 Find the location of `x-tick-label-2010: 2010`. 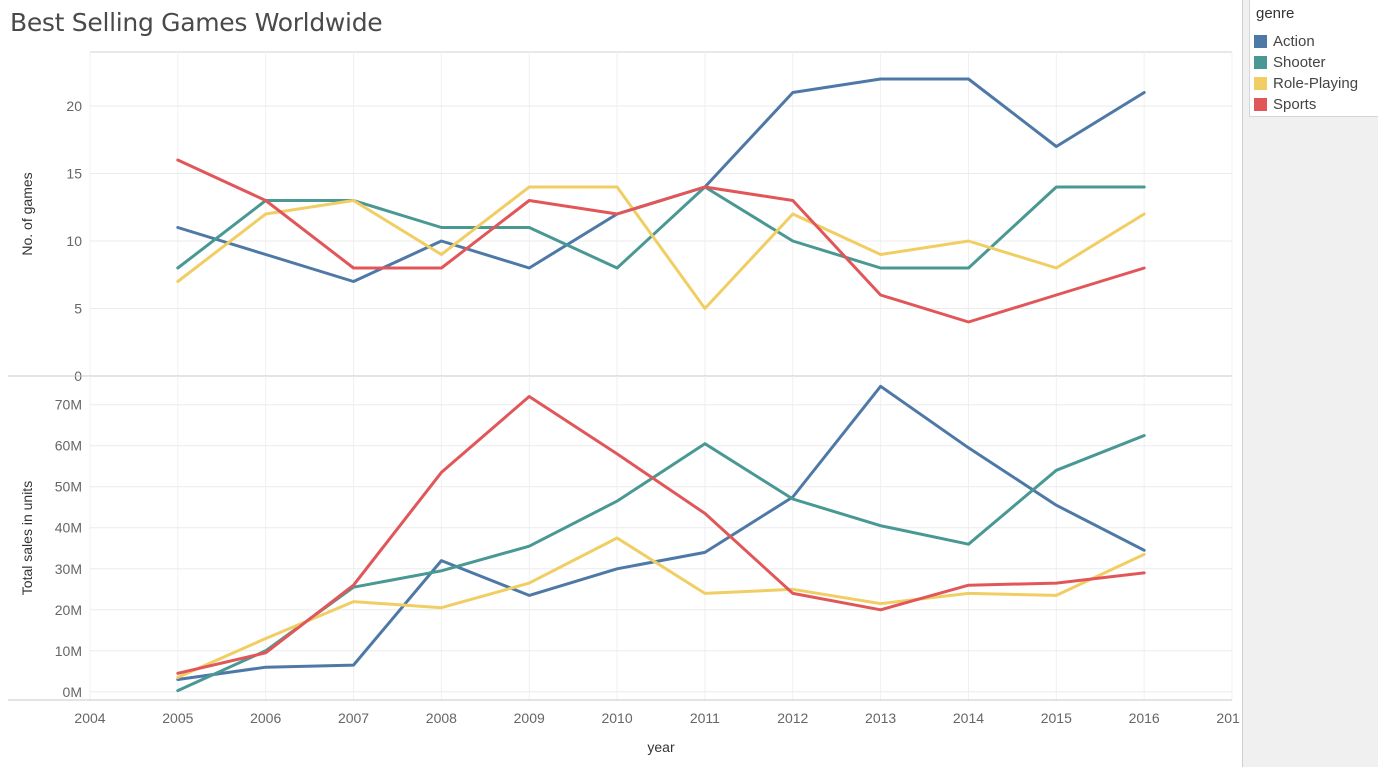

x-tick-label-2010: 2010 is located at coordinates (616, 718).